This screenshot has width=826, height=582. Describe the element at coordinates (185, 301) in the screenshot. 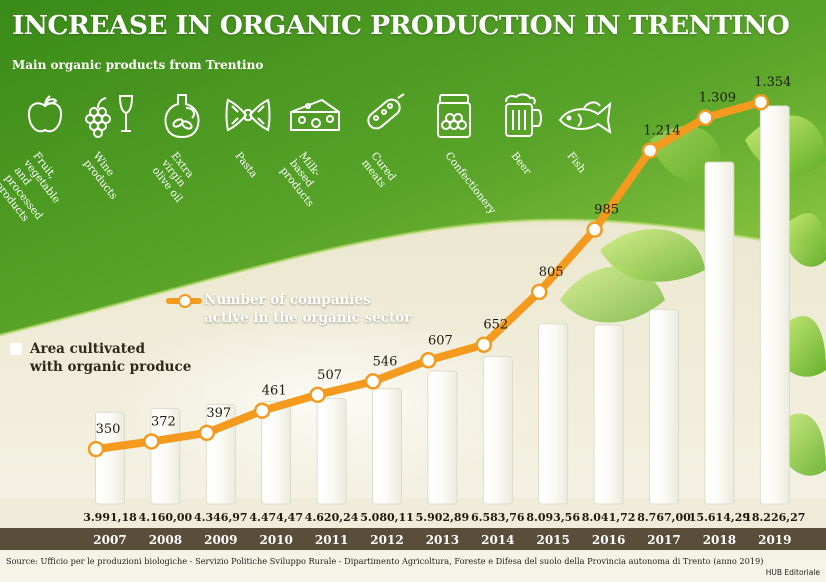

I see `companies-legend-marker` at that location.